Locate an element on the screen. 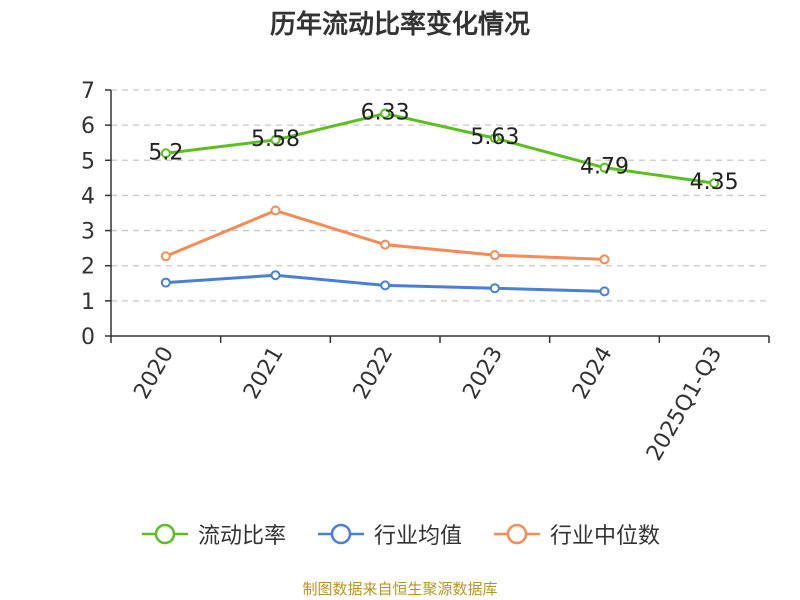 This screenshot has width=800, height=600. x-tick-label: 2021 is located at coordinates (264, 373).